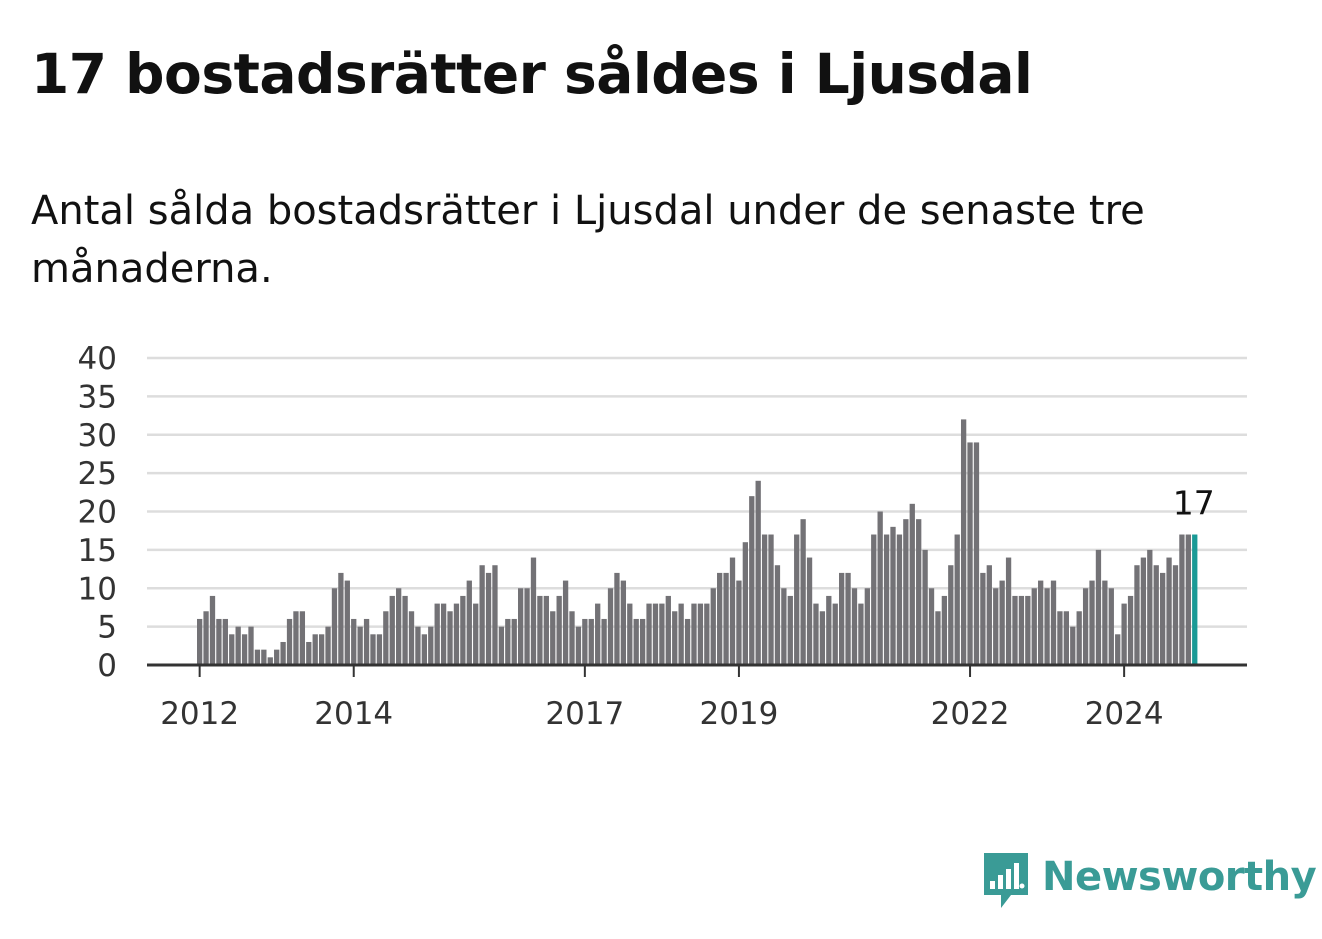  Describe the element at coordinates (199, 714) in the screenshot. I see `x-tick-label: 2012` at that location.